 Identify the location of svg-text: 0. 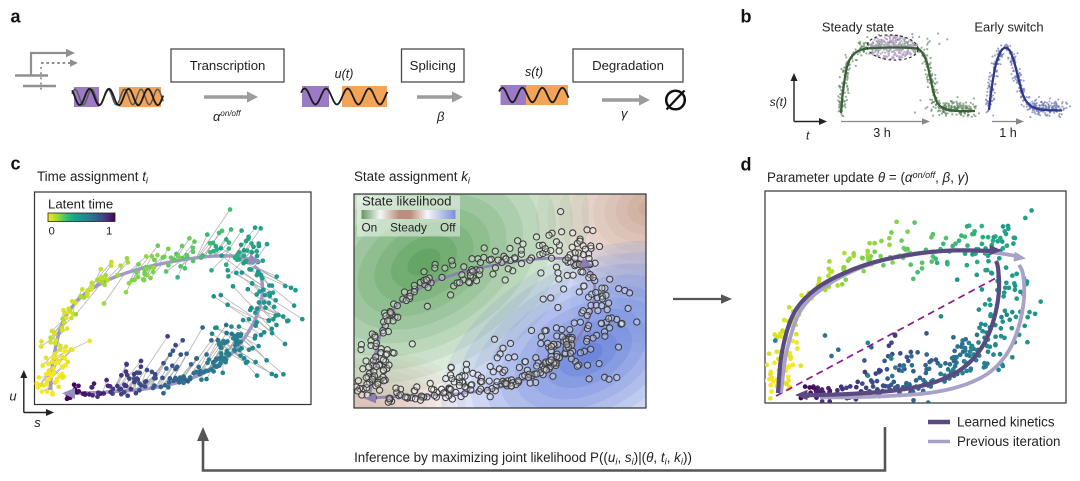
(52, 232).